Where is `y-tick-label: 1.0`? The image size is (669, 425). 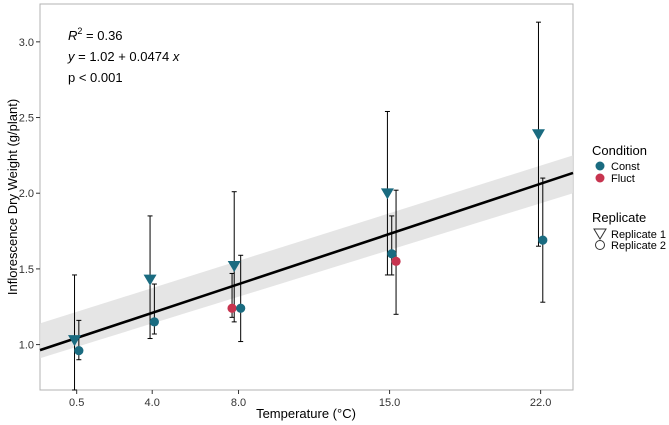 y-tick-label: 1.0 is located at coordinates (26, 346).